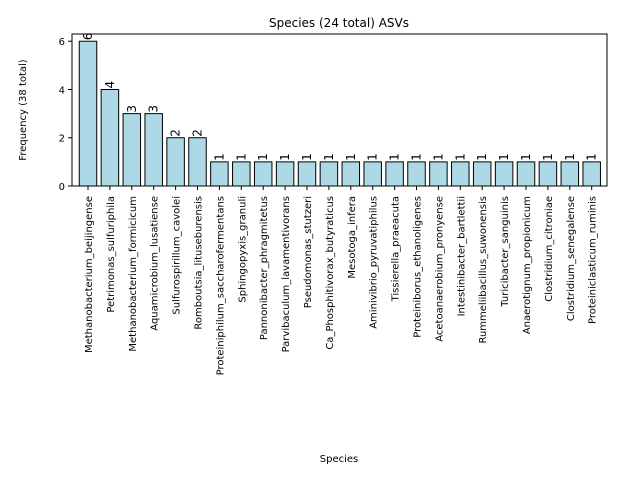 This screenshot has height=480, width=640. What do you see at coordinates (549, 249) in the screenshot?
I see `x-tick-label: Clostridium_citroniae` at bounding box center [549, 249].